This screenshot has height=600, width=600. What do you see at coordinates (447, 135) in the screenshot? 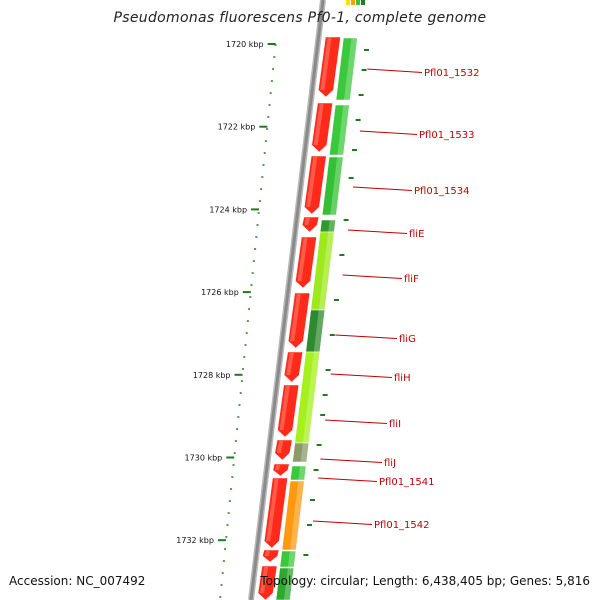
I see `gene-label: Pfl01_1533` at bounding box center [447, 135].